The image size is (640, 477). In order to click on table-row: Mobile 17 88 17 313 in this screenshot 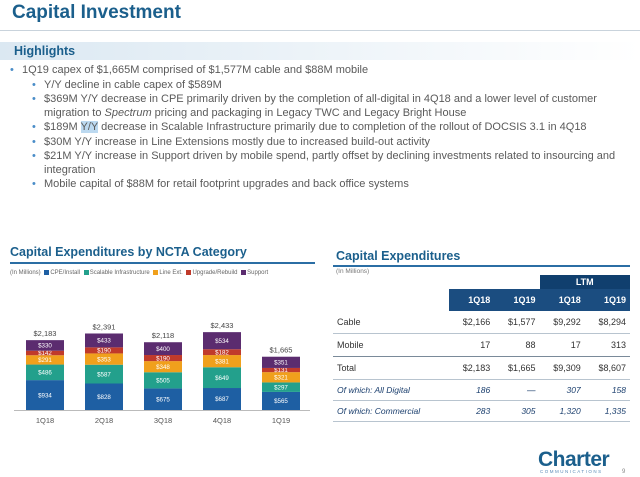, I will do `click(481, 345)`.